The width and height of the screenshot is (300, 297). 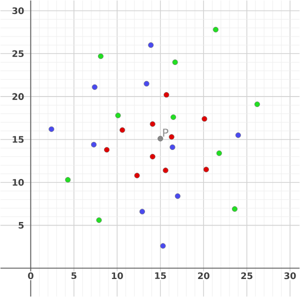 What do you see at coordinates (117, 276) in the screenshot?
I see `x-tick-label: 10` at bounding box center [117, 276].